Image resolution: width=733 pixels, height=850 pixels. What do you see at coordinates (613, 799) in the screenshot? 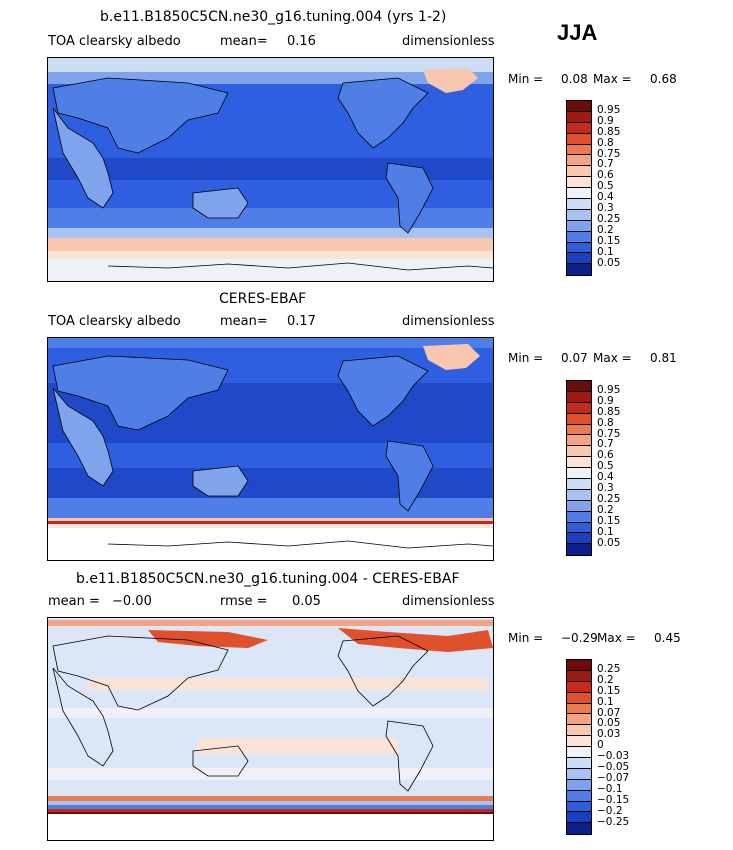
I see `colorbar-tick-label: −0.15` at bounding box center [613, 799].